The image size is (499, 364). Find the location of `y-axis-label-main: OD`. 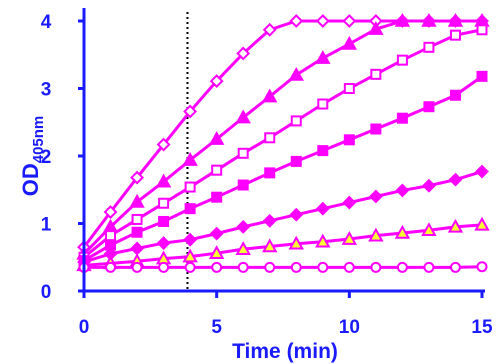

y-axis-label-main: OD is located at coordinates (30, 179).